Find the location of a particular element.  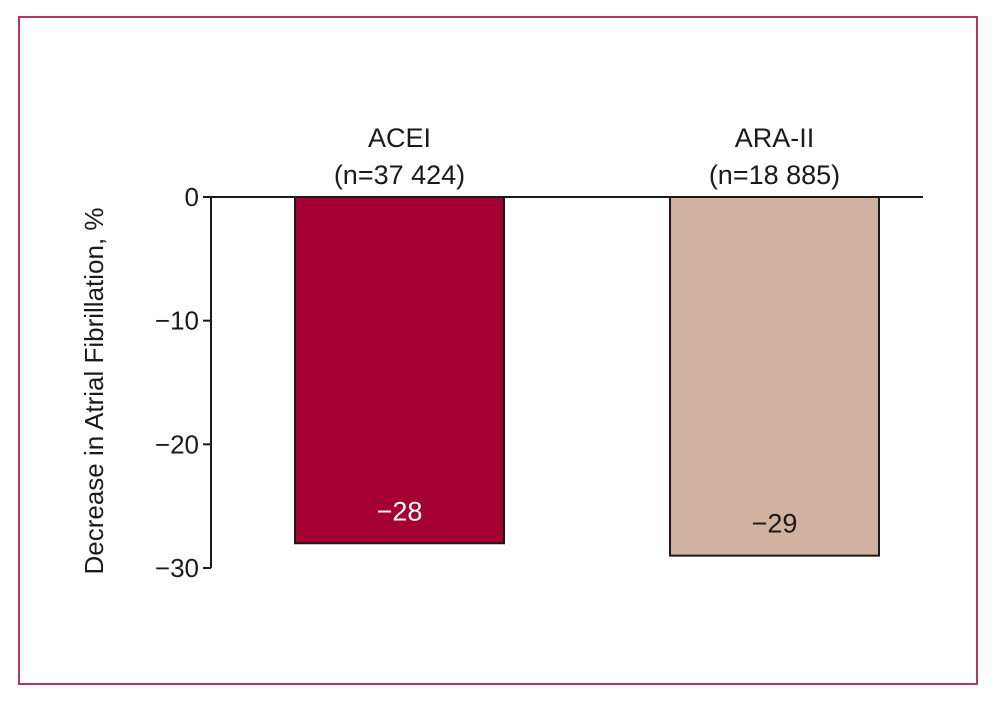

bar-ara-ii is located at coordinates (774, 376).